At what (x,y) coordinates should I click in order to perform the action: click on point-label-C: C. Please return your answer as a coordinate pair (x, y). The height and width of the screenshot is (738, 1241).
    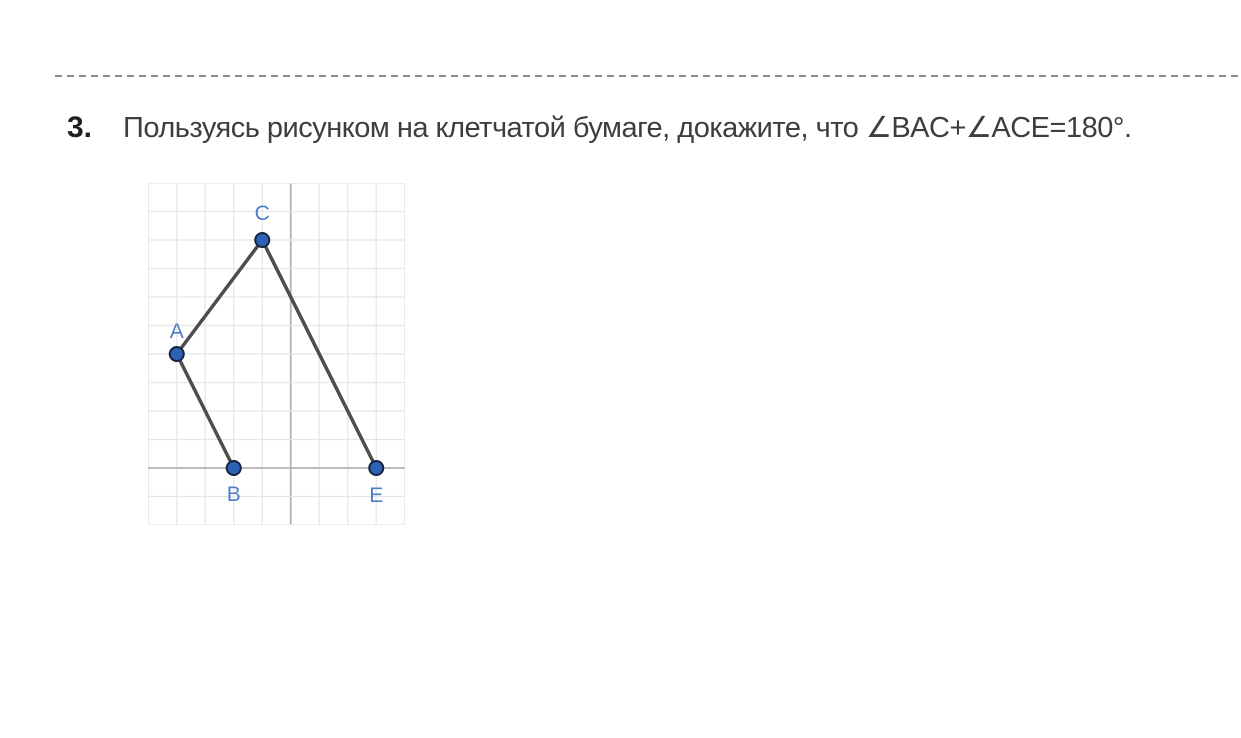
    Looking at the image, I should click on (262, 213).